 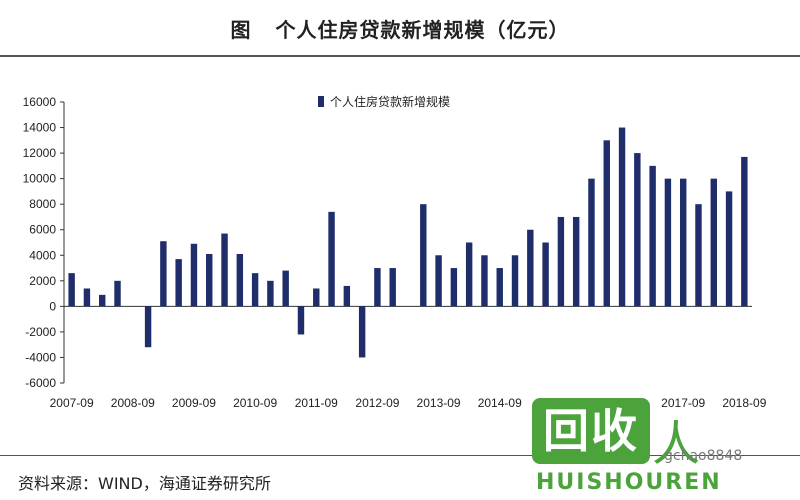 I want to click on x-tick-label: 2008-09, so click(x=133, y=403).